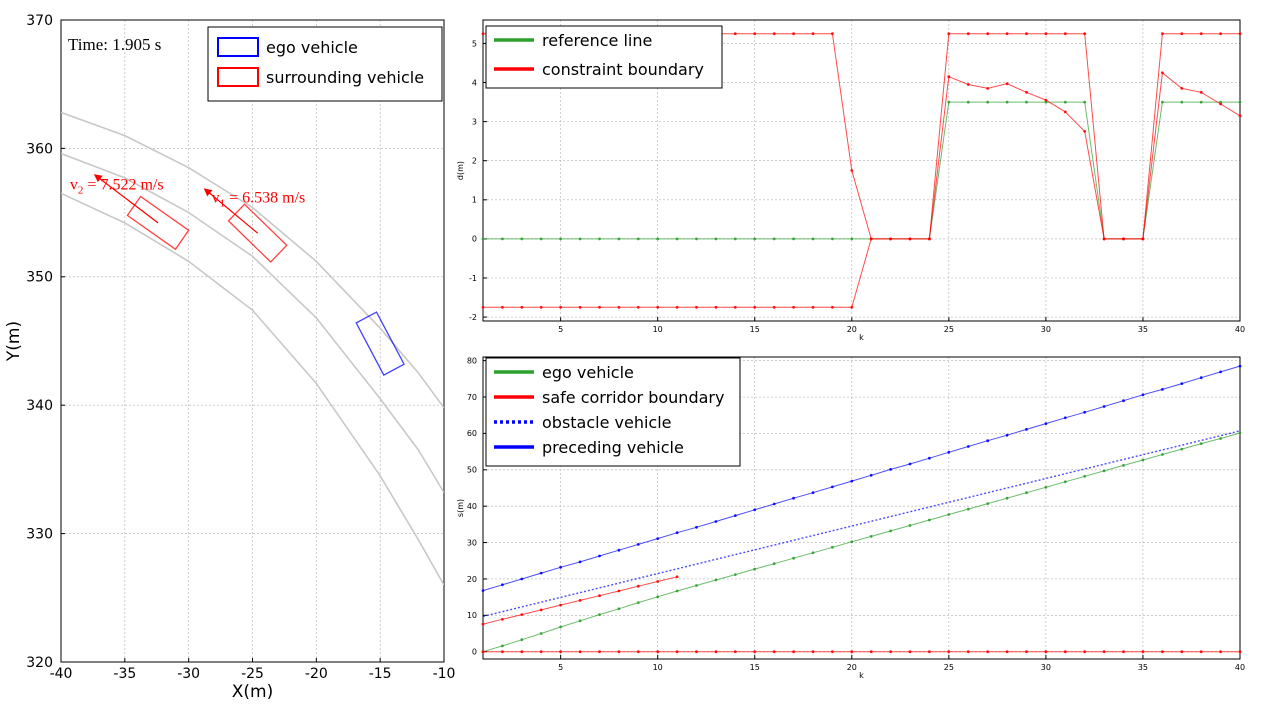 The width and height of the screenshot is (1273, 714). Describe the element at coordinates (114, 44) in the screenshot. I see `time-label: Time: 1.905 s` at that location.